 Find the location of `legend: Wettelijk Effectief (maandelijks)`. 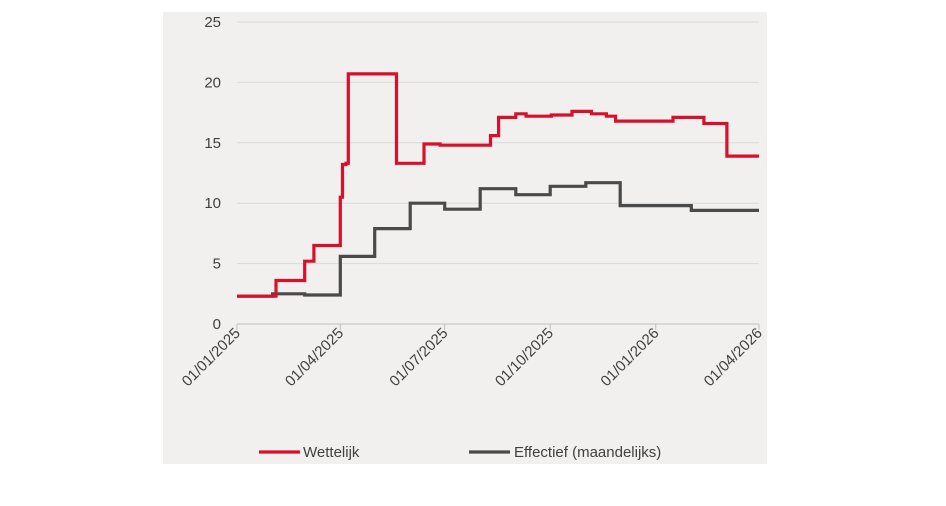

legend: Wettelijk Effectief (maandelijks) is located at coordinates (460, 452).